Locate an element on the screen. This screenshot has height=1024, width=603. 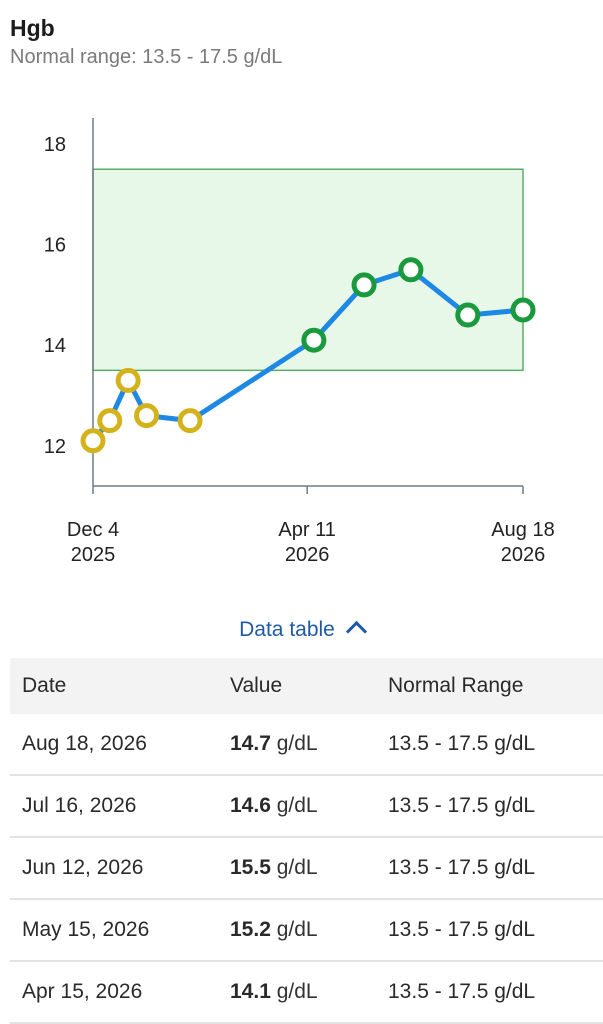
table-row: Apr 15, 2026 14.1 g/dL 13.5 - 17.5 g/dL is located at coordinates (306, 992).